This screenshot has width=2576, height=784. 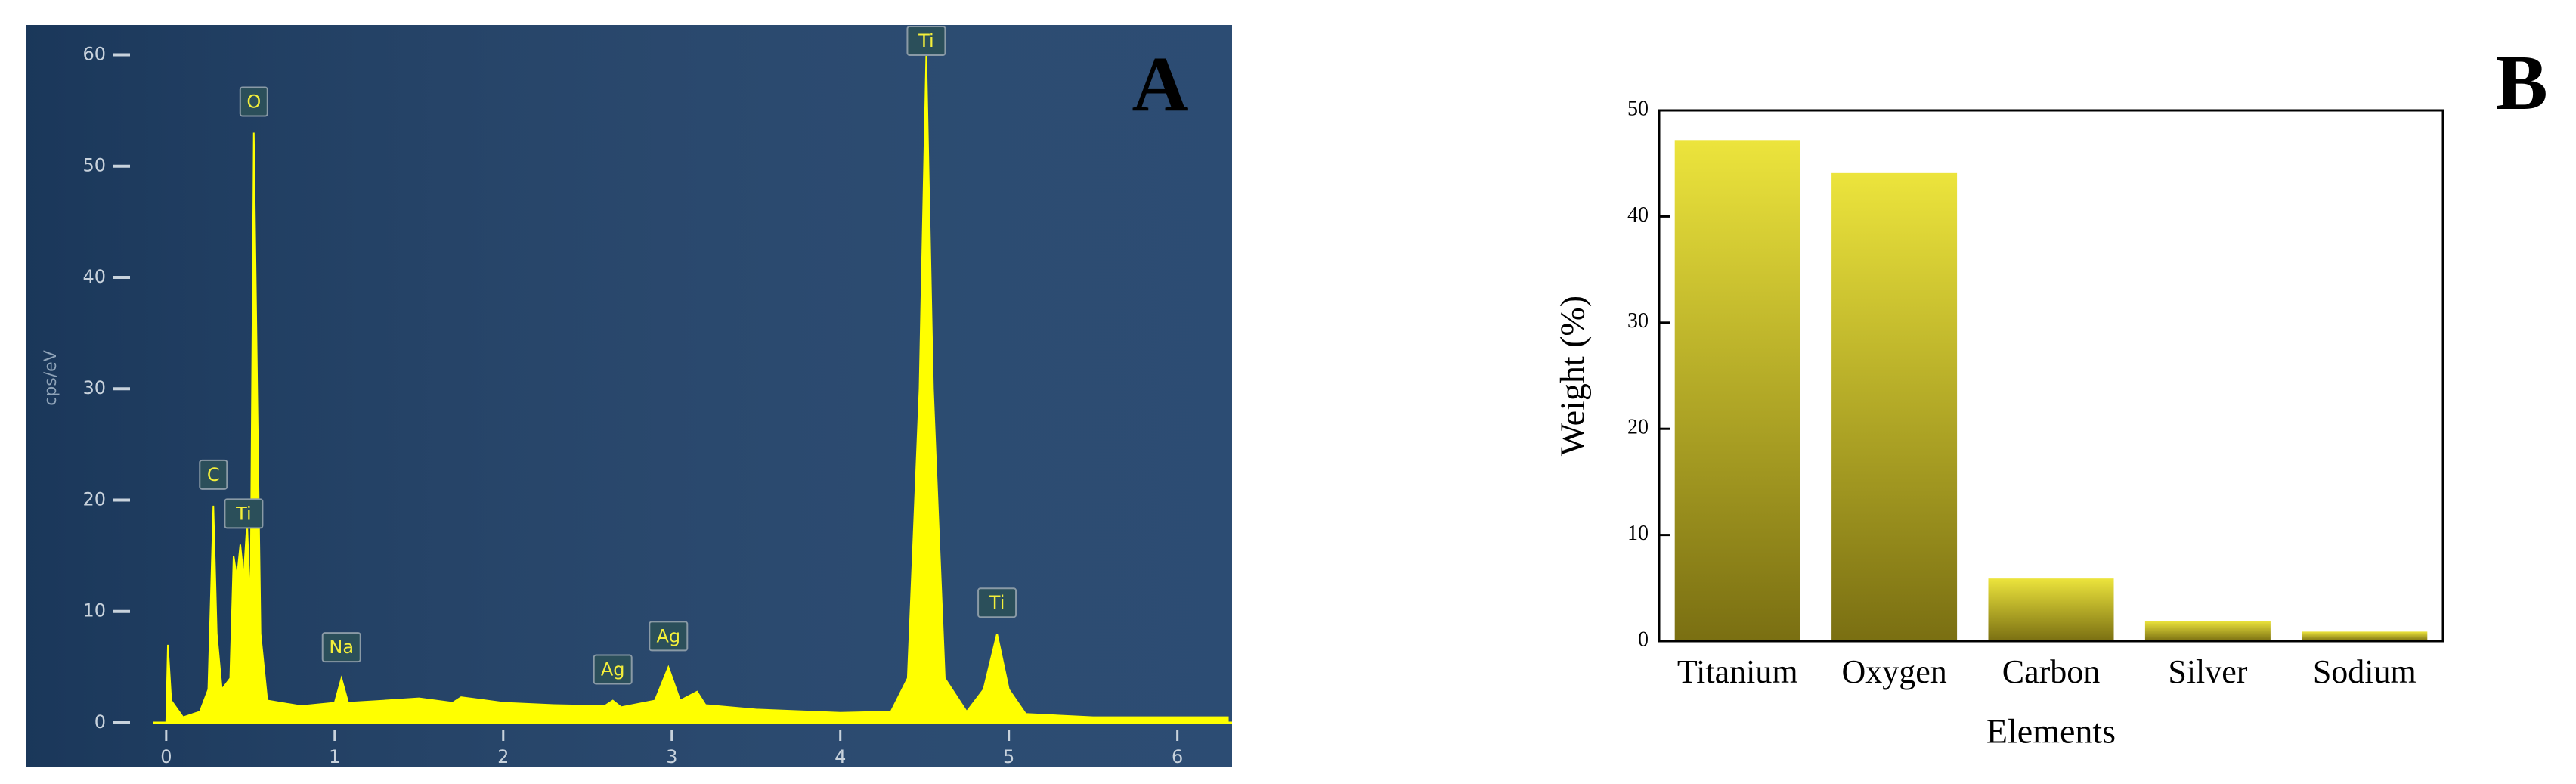 I want to click on panel-letter: B, so click(x=2521, y=82).